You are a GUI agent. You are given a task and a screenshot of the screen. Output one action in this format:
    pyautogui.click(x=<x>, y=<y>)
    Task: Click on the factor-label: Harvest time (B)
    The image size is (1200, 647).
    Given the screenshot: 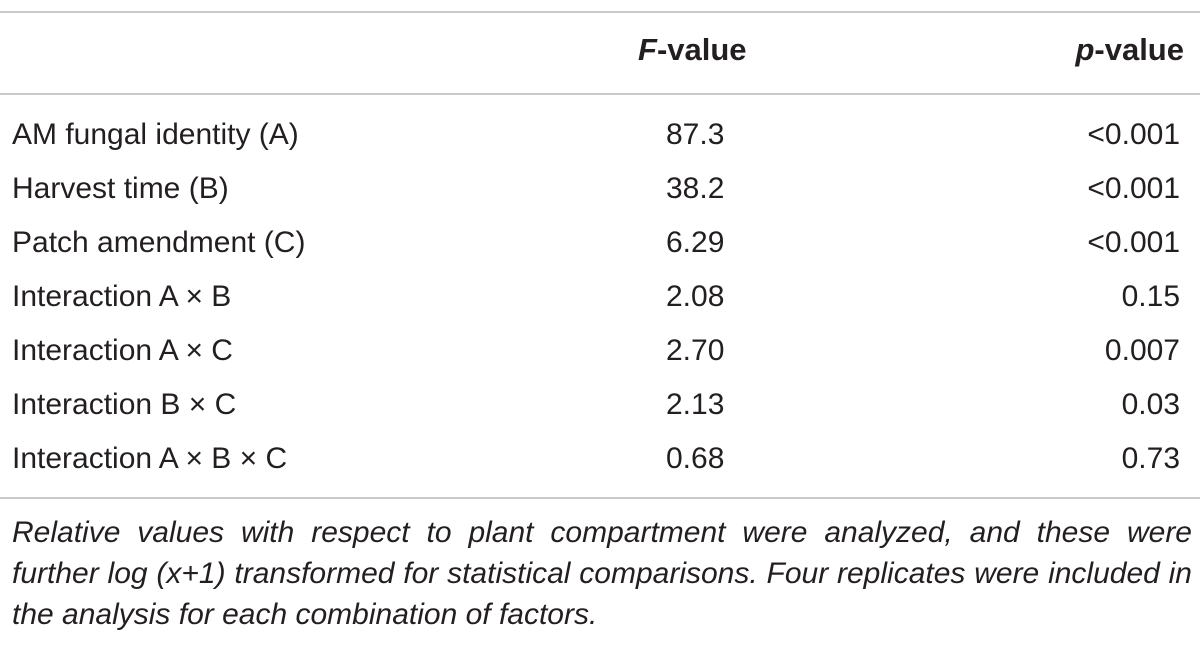 What is the action you would take?
    pyautogui.click(x=120, y=188)
    